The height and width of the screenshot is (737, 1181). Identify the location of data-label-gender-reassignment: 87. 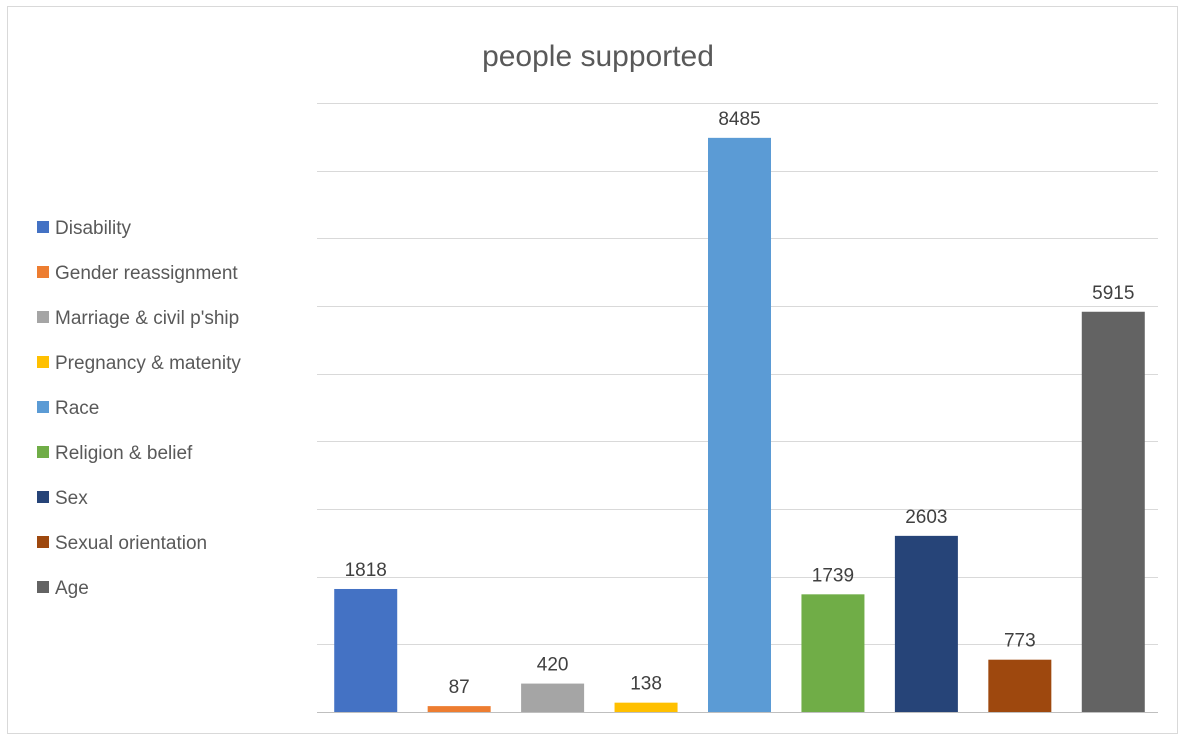
(459, 687).